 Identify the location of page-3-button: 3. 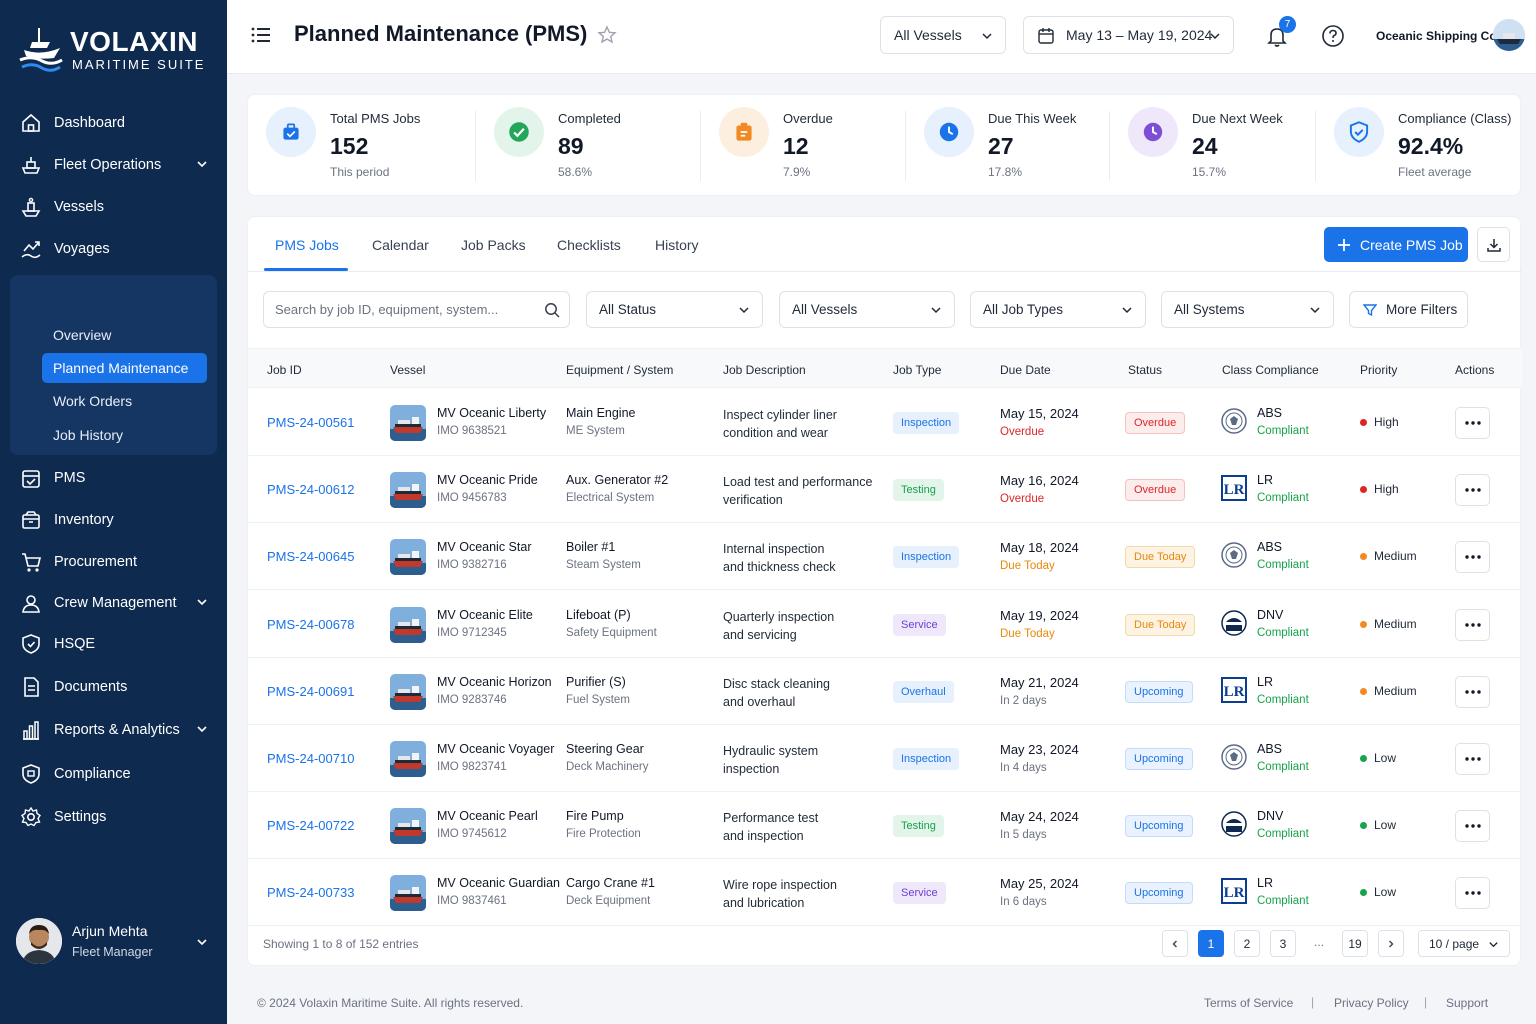
(1283, 943).